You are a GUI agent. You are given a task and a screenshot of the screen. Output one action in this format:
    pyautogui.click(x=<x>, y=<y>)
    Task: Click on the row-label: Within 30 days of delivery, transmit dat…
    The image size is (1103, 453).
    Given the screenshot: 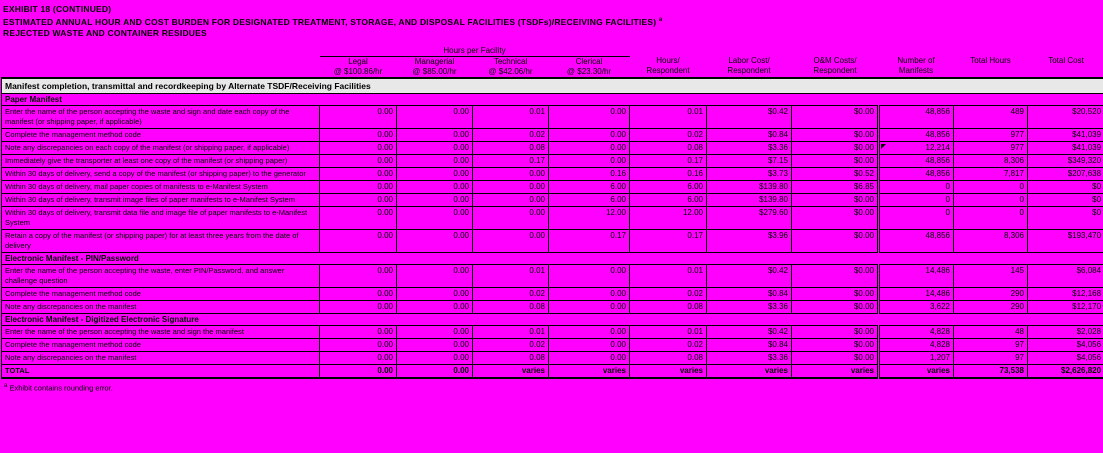 What is the action you would take?
    pyautogui.click(x=160, y=217)
    